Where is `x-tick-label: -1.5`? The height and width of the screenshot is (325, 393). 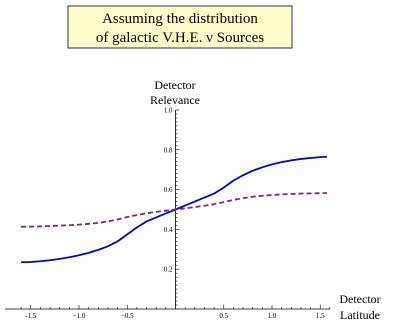
x-tick-label: -1.5 is located at coordinates (31, 316).